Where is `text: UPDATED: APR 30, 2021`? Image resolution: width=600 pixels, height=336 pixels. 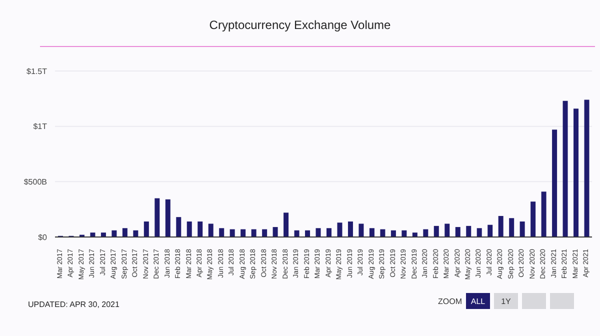
text: UPDATED: APR 30, 2021 is located at coordinates (74, 304).